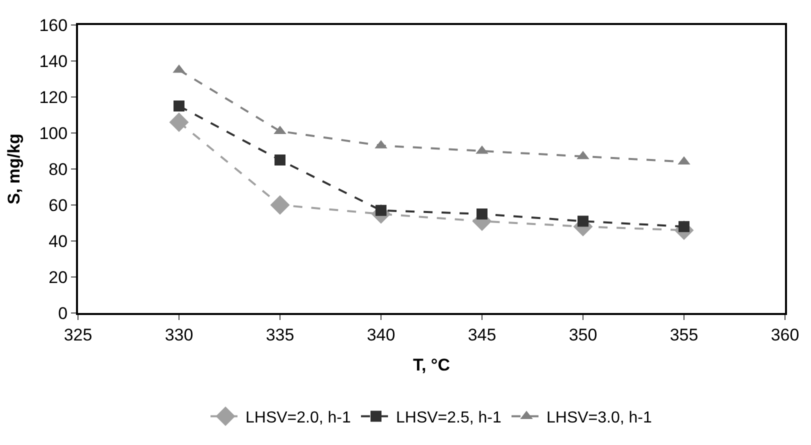 The width and height of the screenshot is (811, 445). What do you see at coordinates (381, 334) in the screenshot?
I see `x-tick-label: 340` at bounding box center [381, 334].